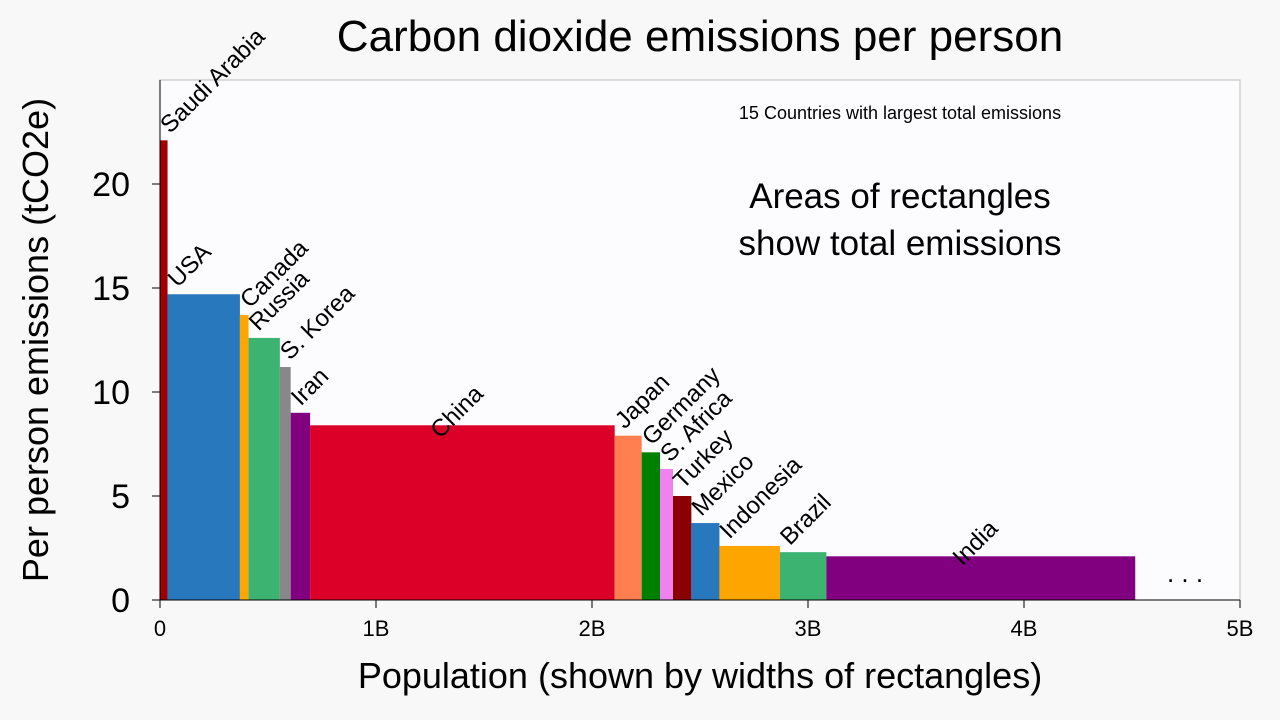 Image resolution: width=1280 pixels, height=720 pixels. I want to click on chart-title: Carbon dioxide emissions per person, so click(700, 36).